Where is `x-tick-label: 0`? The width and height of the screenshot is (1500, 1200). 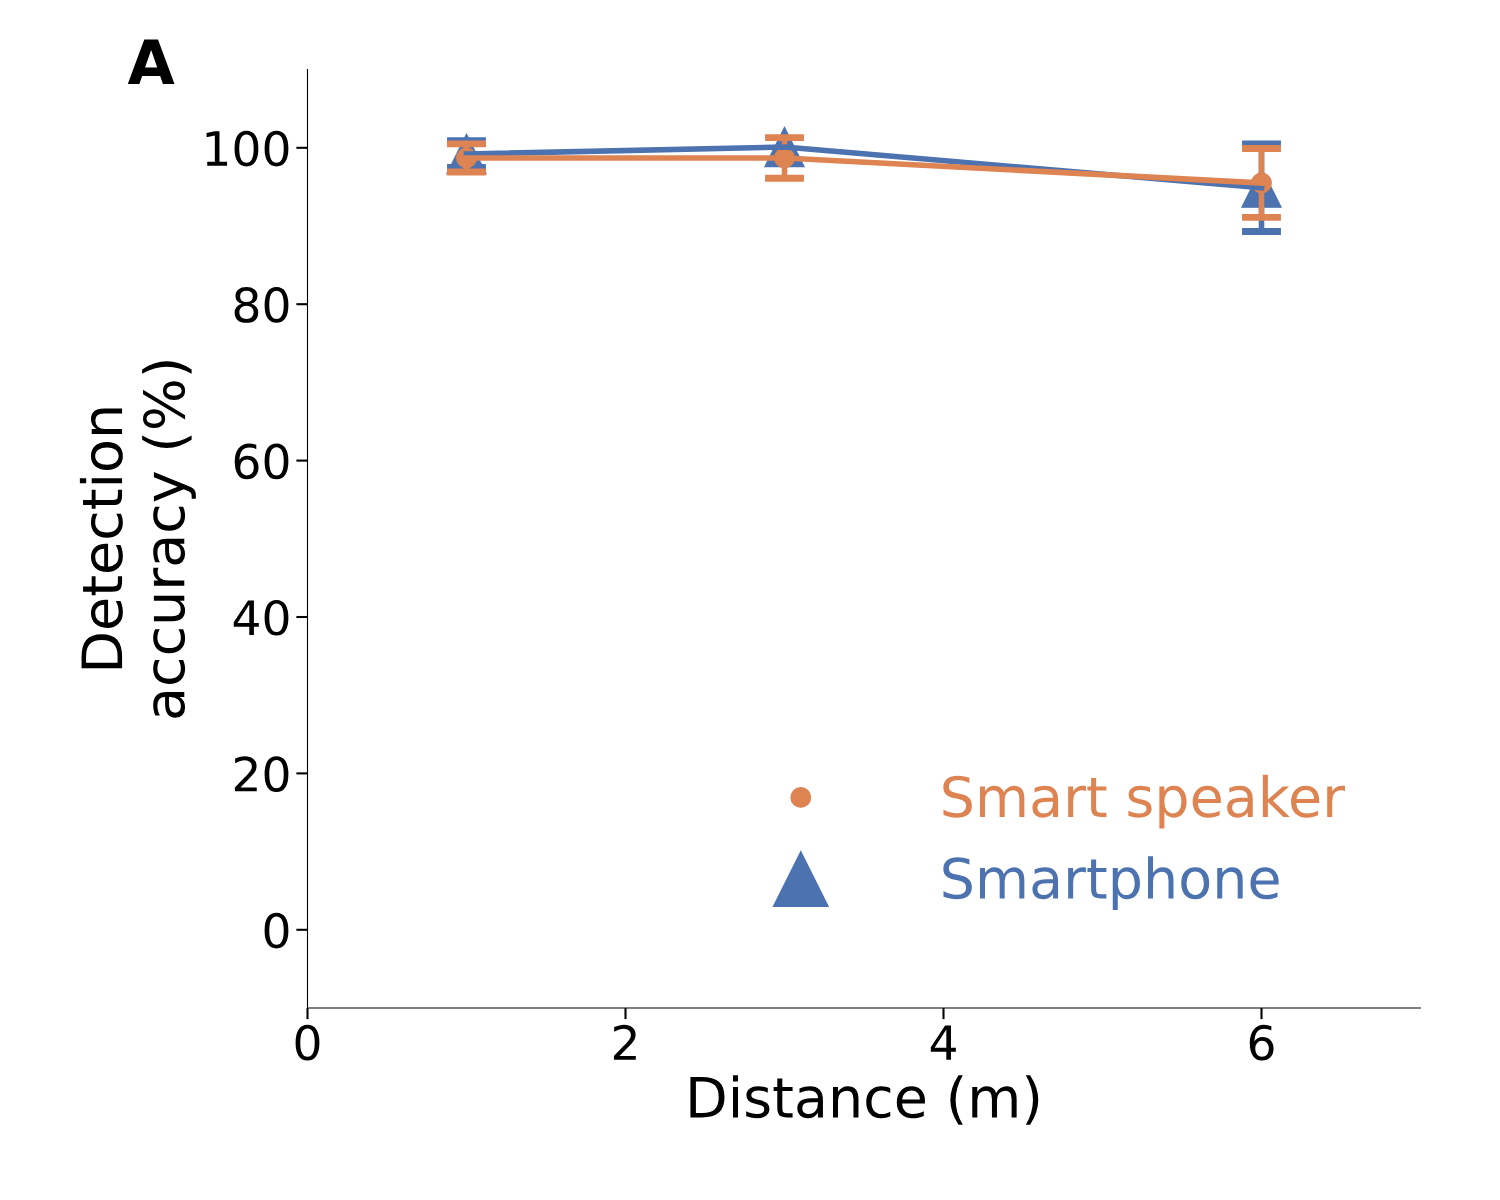 x-tick-label: 0 is located at coordinates (307, 1042).